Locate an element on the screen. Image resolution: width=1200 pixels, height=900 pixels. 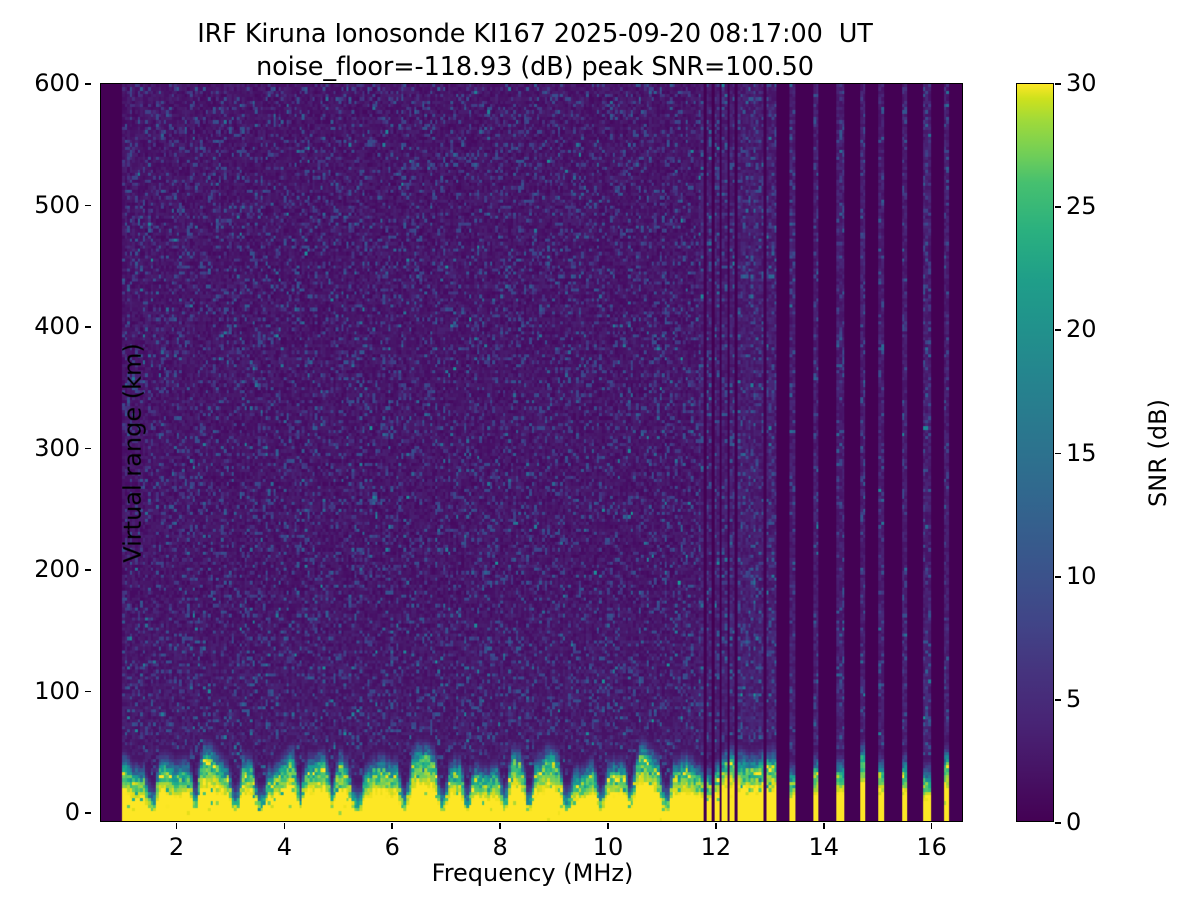
x-tick-label: 8 is located at coordinates (500, 847).